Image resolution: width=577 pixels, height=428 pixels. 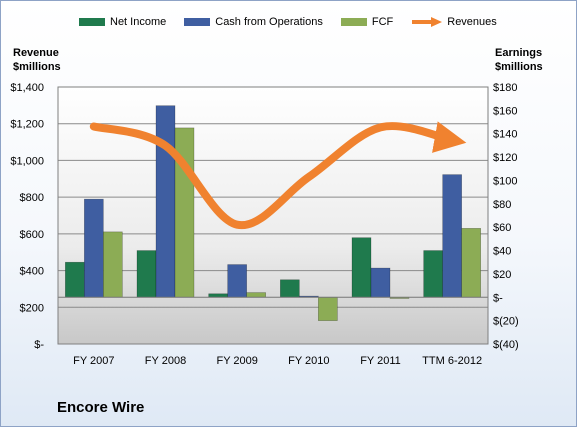 What do you see at coordinates (27, 161) in the screenshot?
I see `left-tick-label: $1,000` at bounding box center [27, 161].